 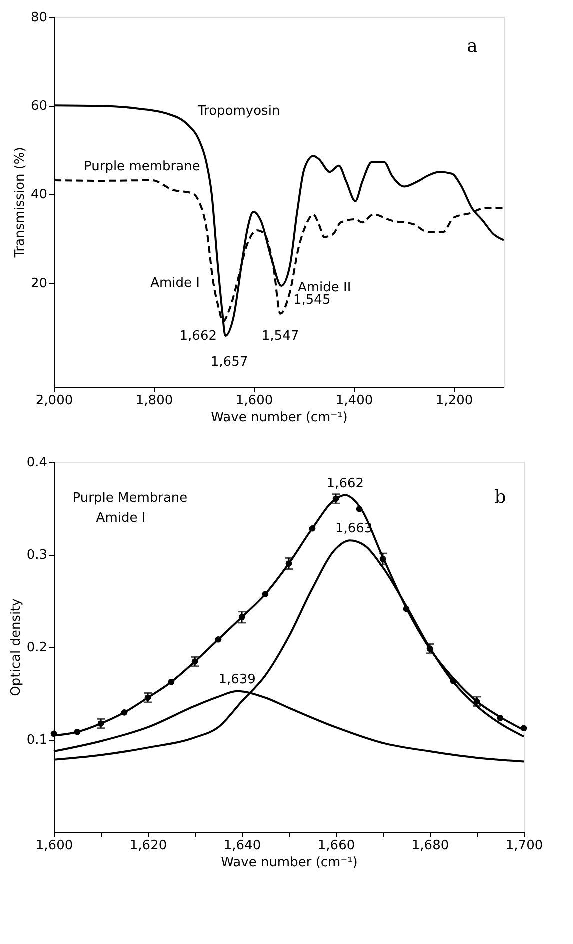 What do you see at coordinates (37, 740) in the screenshot?
I see `y-tick-label: 0.1` at bounding box center [37, 740].